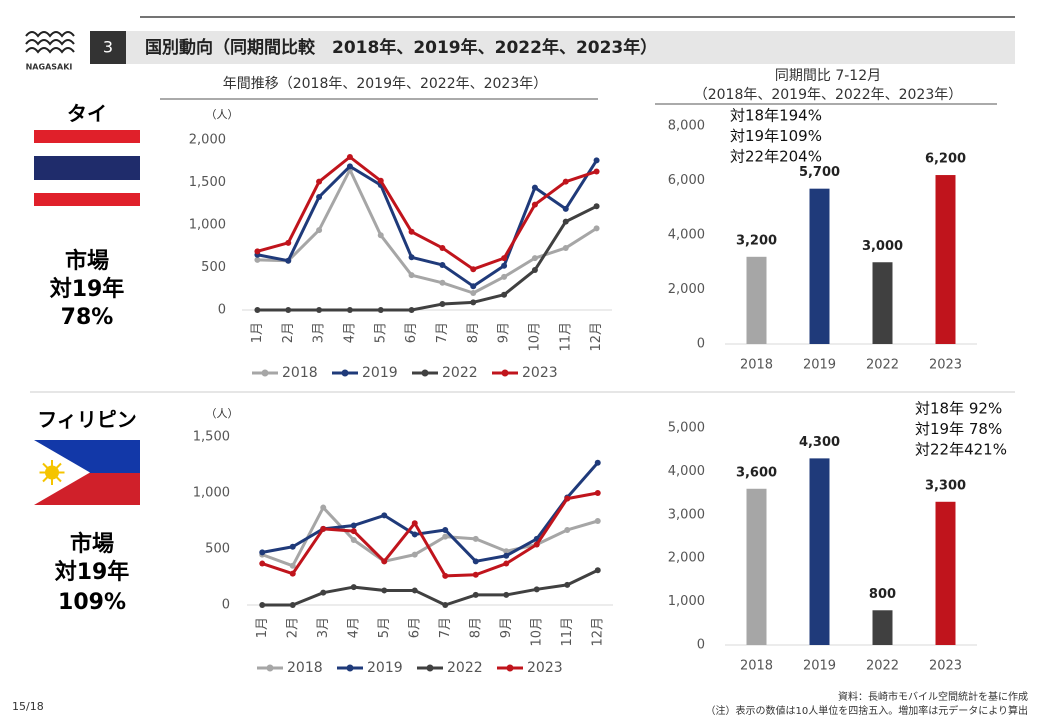 This screenshot has height=720, width=1040. Describe the element at coordinates (353, 627) in the screenshot. I see `x-tick-label: 4月` at that location.